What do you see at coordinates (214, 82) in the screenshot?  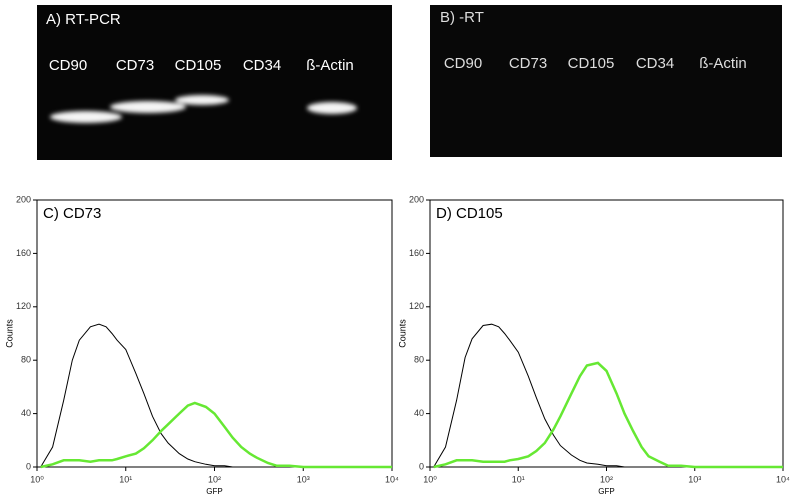 I see `gel-a` at bounding box center [214, 82].